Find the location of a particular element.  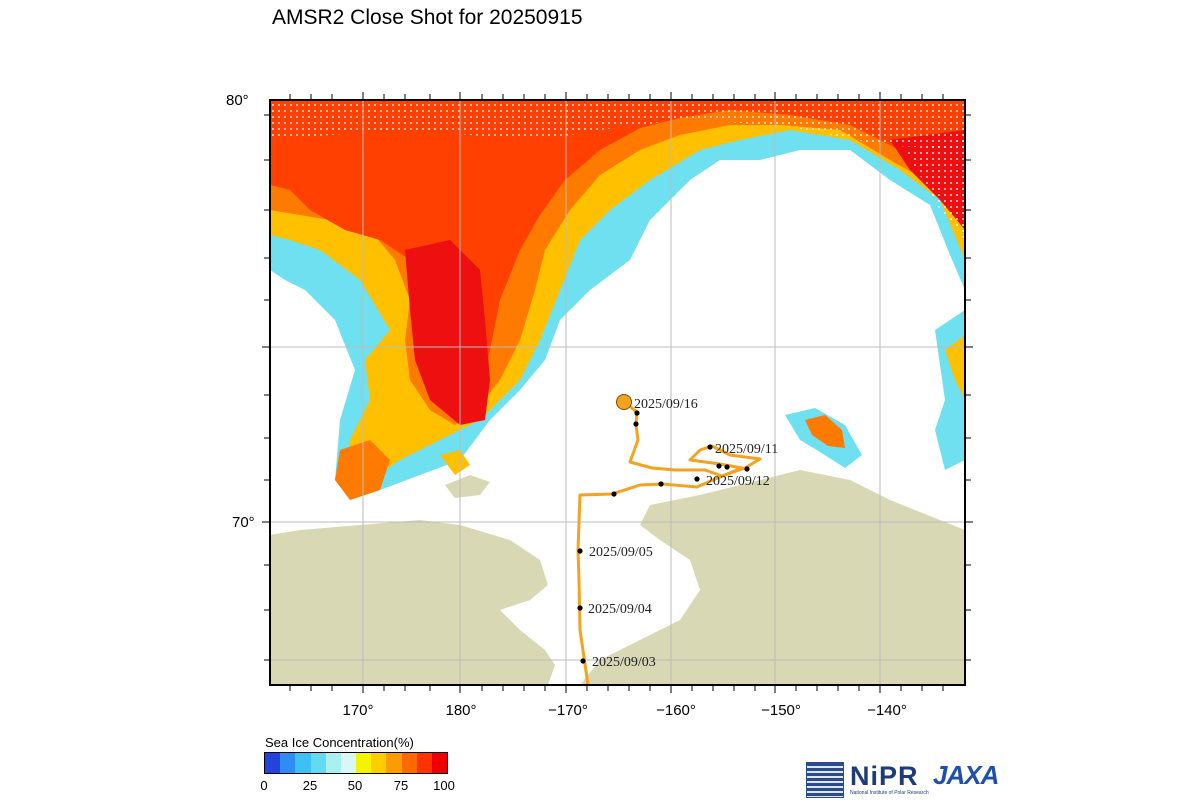

nipr-subtitle: National Institute of Polar Research is located at coordinates (889, 793).